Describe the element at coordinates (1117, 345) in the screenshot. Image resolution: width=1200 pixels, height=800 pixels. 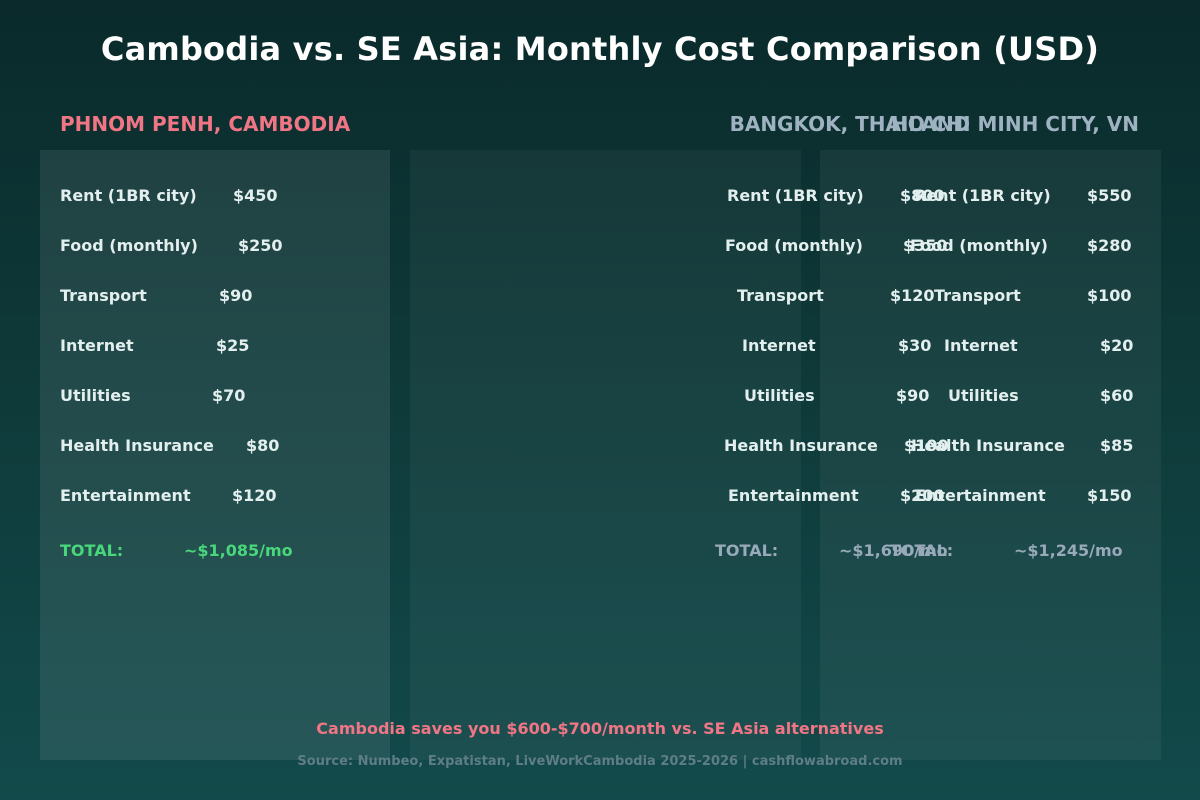
I see `ho-chi-minh-row-value: $20` at that location.